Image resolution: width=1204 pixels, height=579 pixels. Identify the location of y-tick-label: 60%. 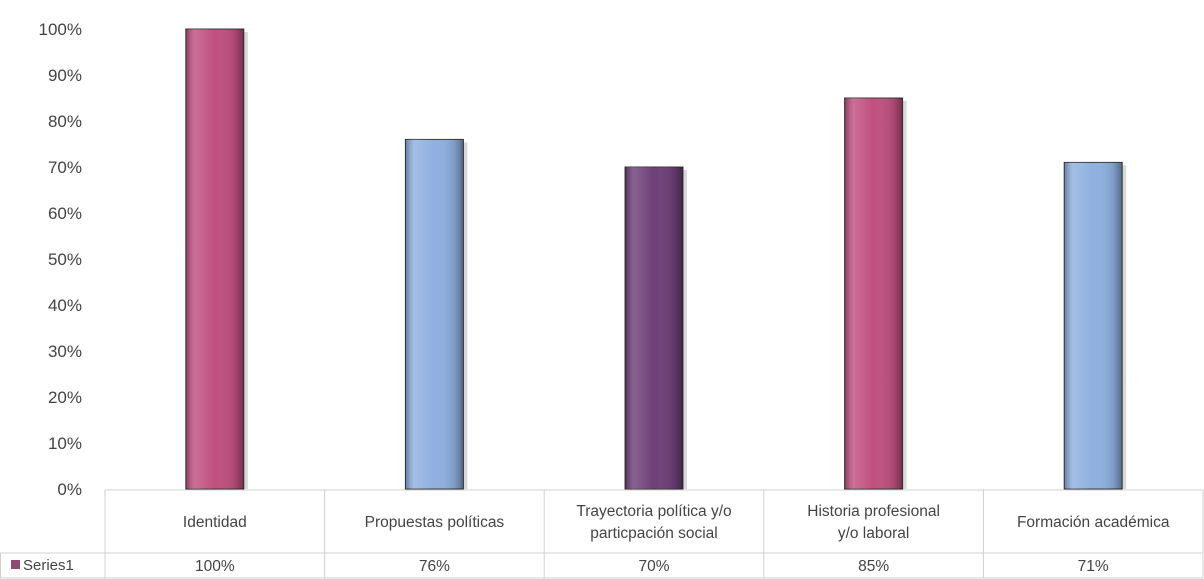
(65, 213).